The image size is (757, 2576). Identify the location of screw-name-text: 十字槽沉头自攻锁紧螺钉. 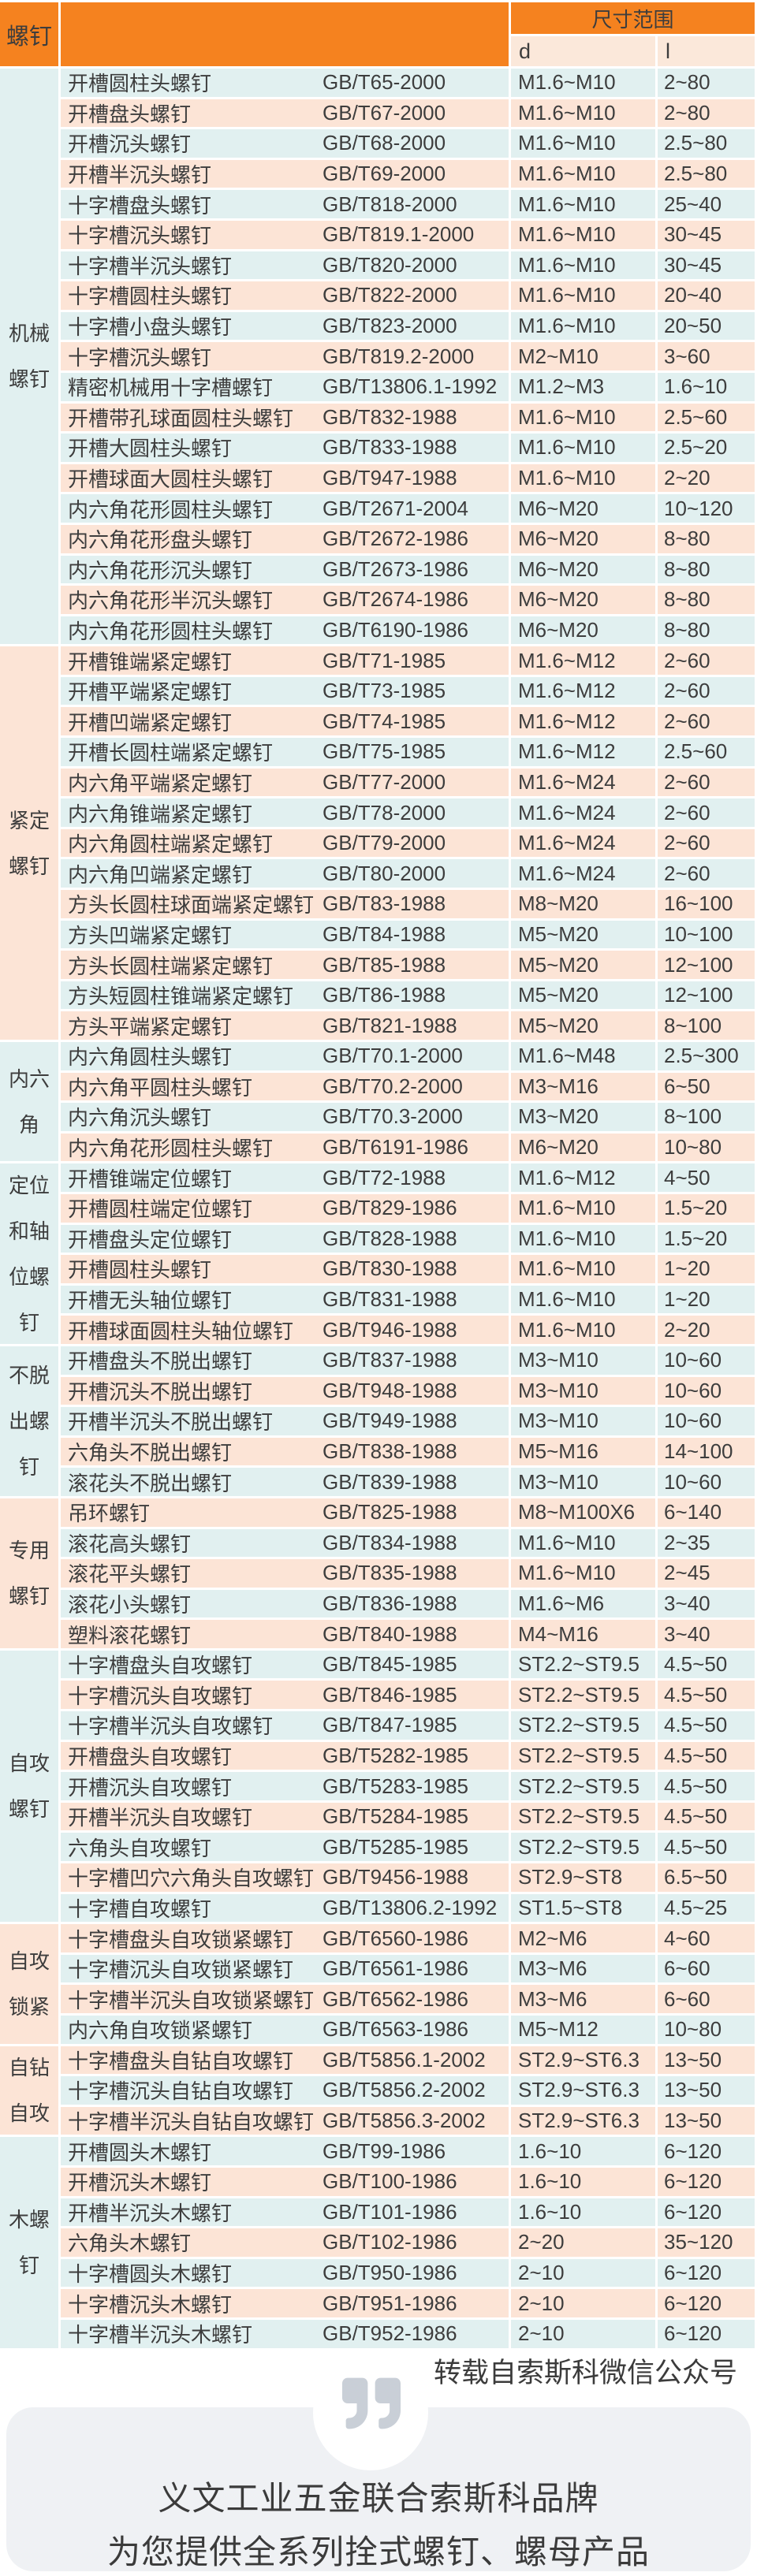
(181, 1970).